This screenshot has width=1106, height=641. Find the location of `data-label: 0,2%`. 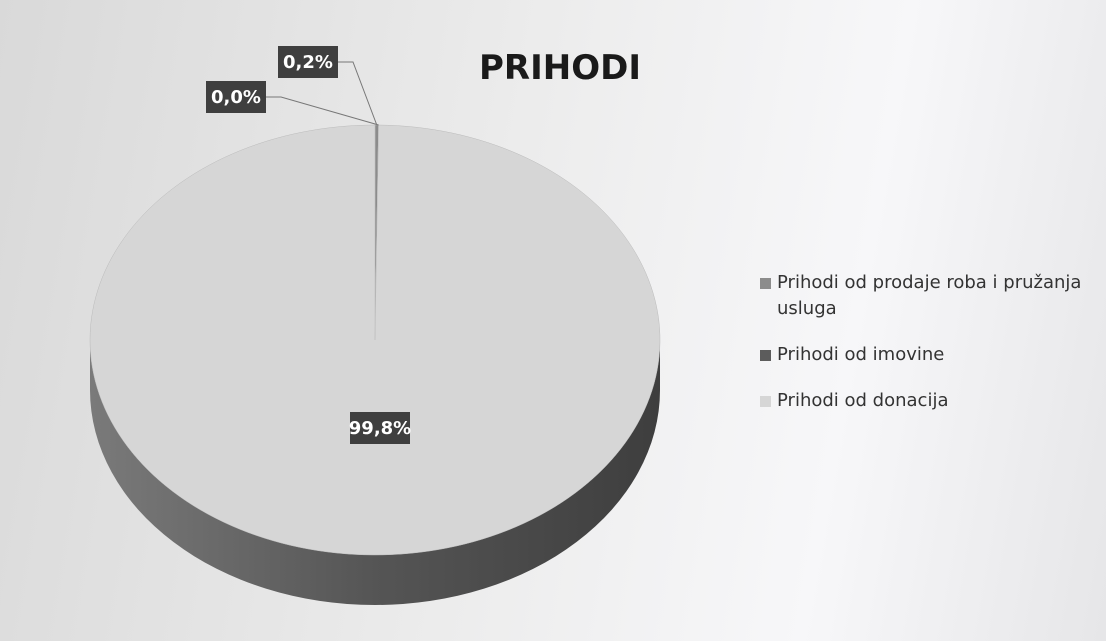

data-label: 0,2% is located at coordinates (308, 62).